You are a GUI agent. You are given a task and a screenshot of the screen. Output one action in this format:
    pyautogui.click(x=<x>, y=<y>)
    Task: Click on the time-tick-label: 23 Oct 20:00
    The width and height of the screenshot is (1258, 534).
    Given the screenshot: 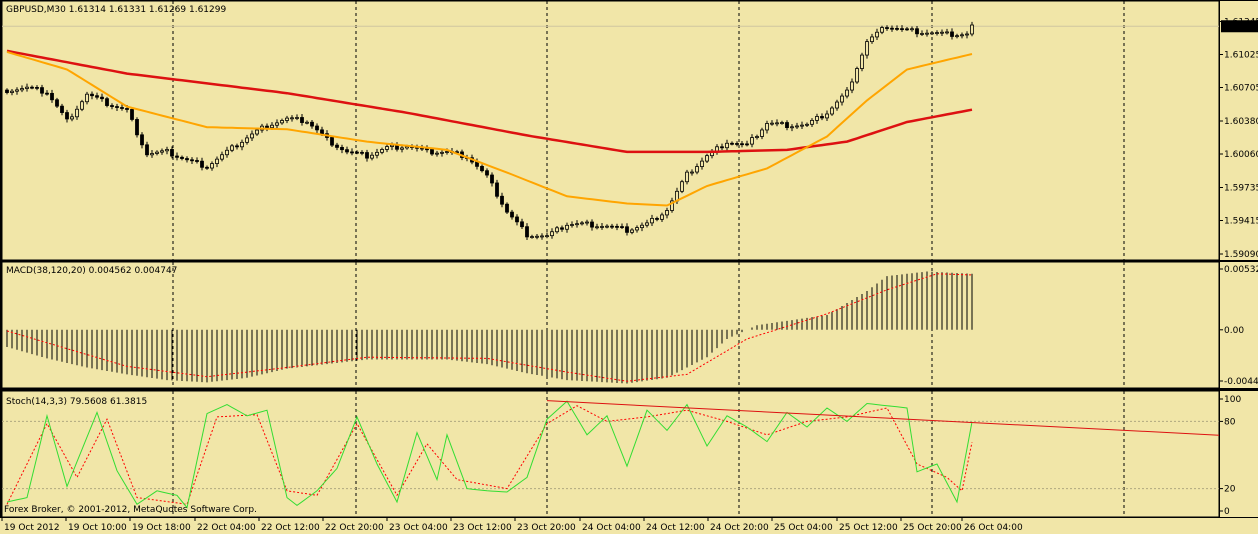 What is the action you would take?
    pyautogui.click(x=546, y=528)
    